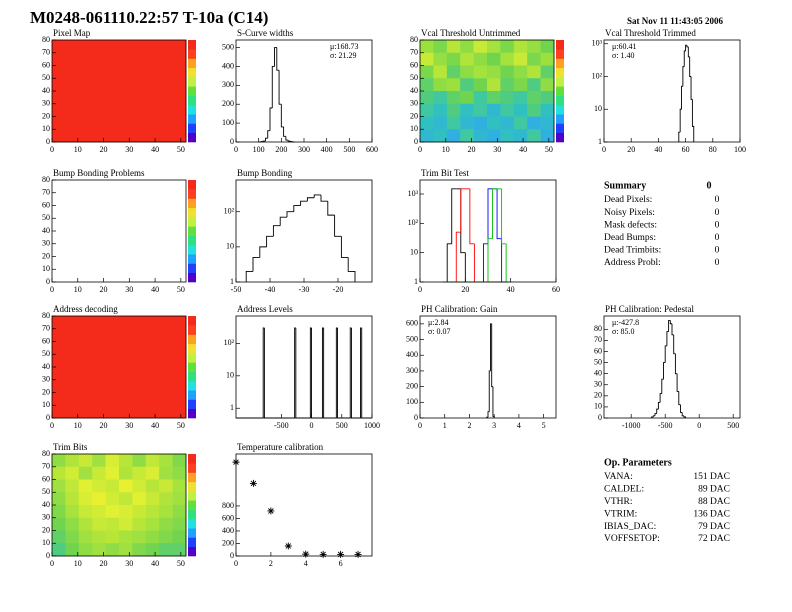  I want to click on panel-title: Bump Bonding Problems, so click(99, 173).